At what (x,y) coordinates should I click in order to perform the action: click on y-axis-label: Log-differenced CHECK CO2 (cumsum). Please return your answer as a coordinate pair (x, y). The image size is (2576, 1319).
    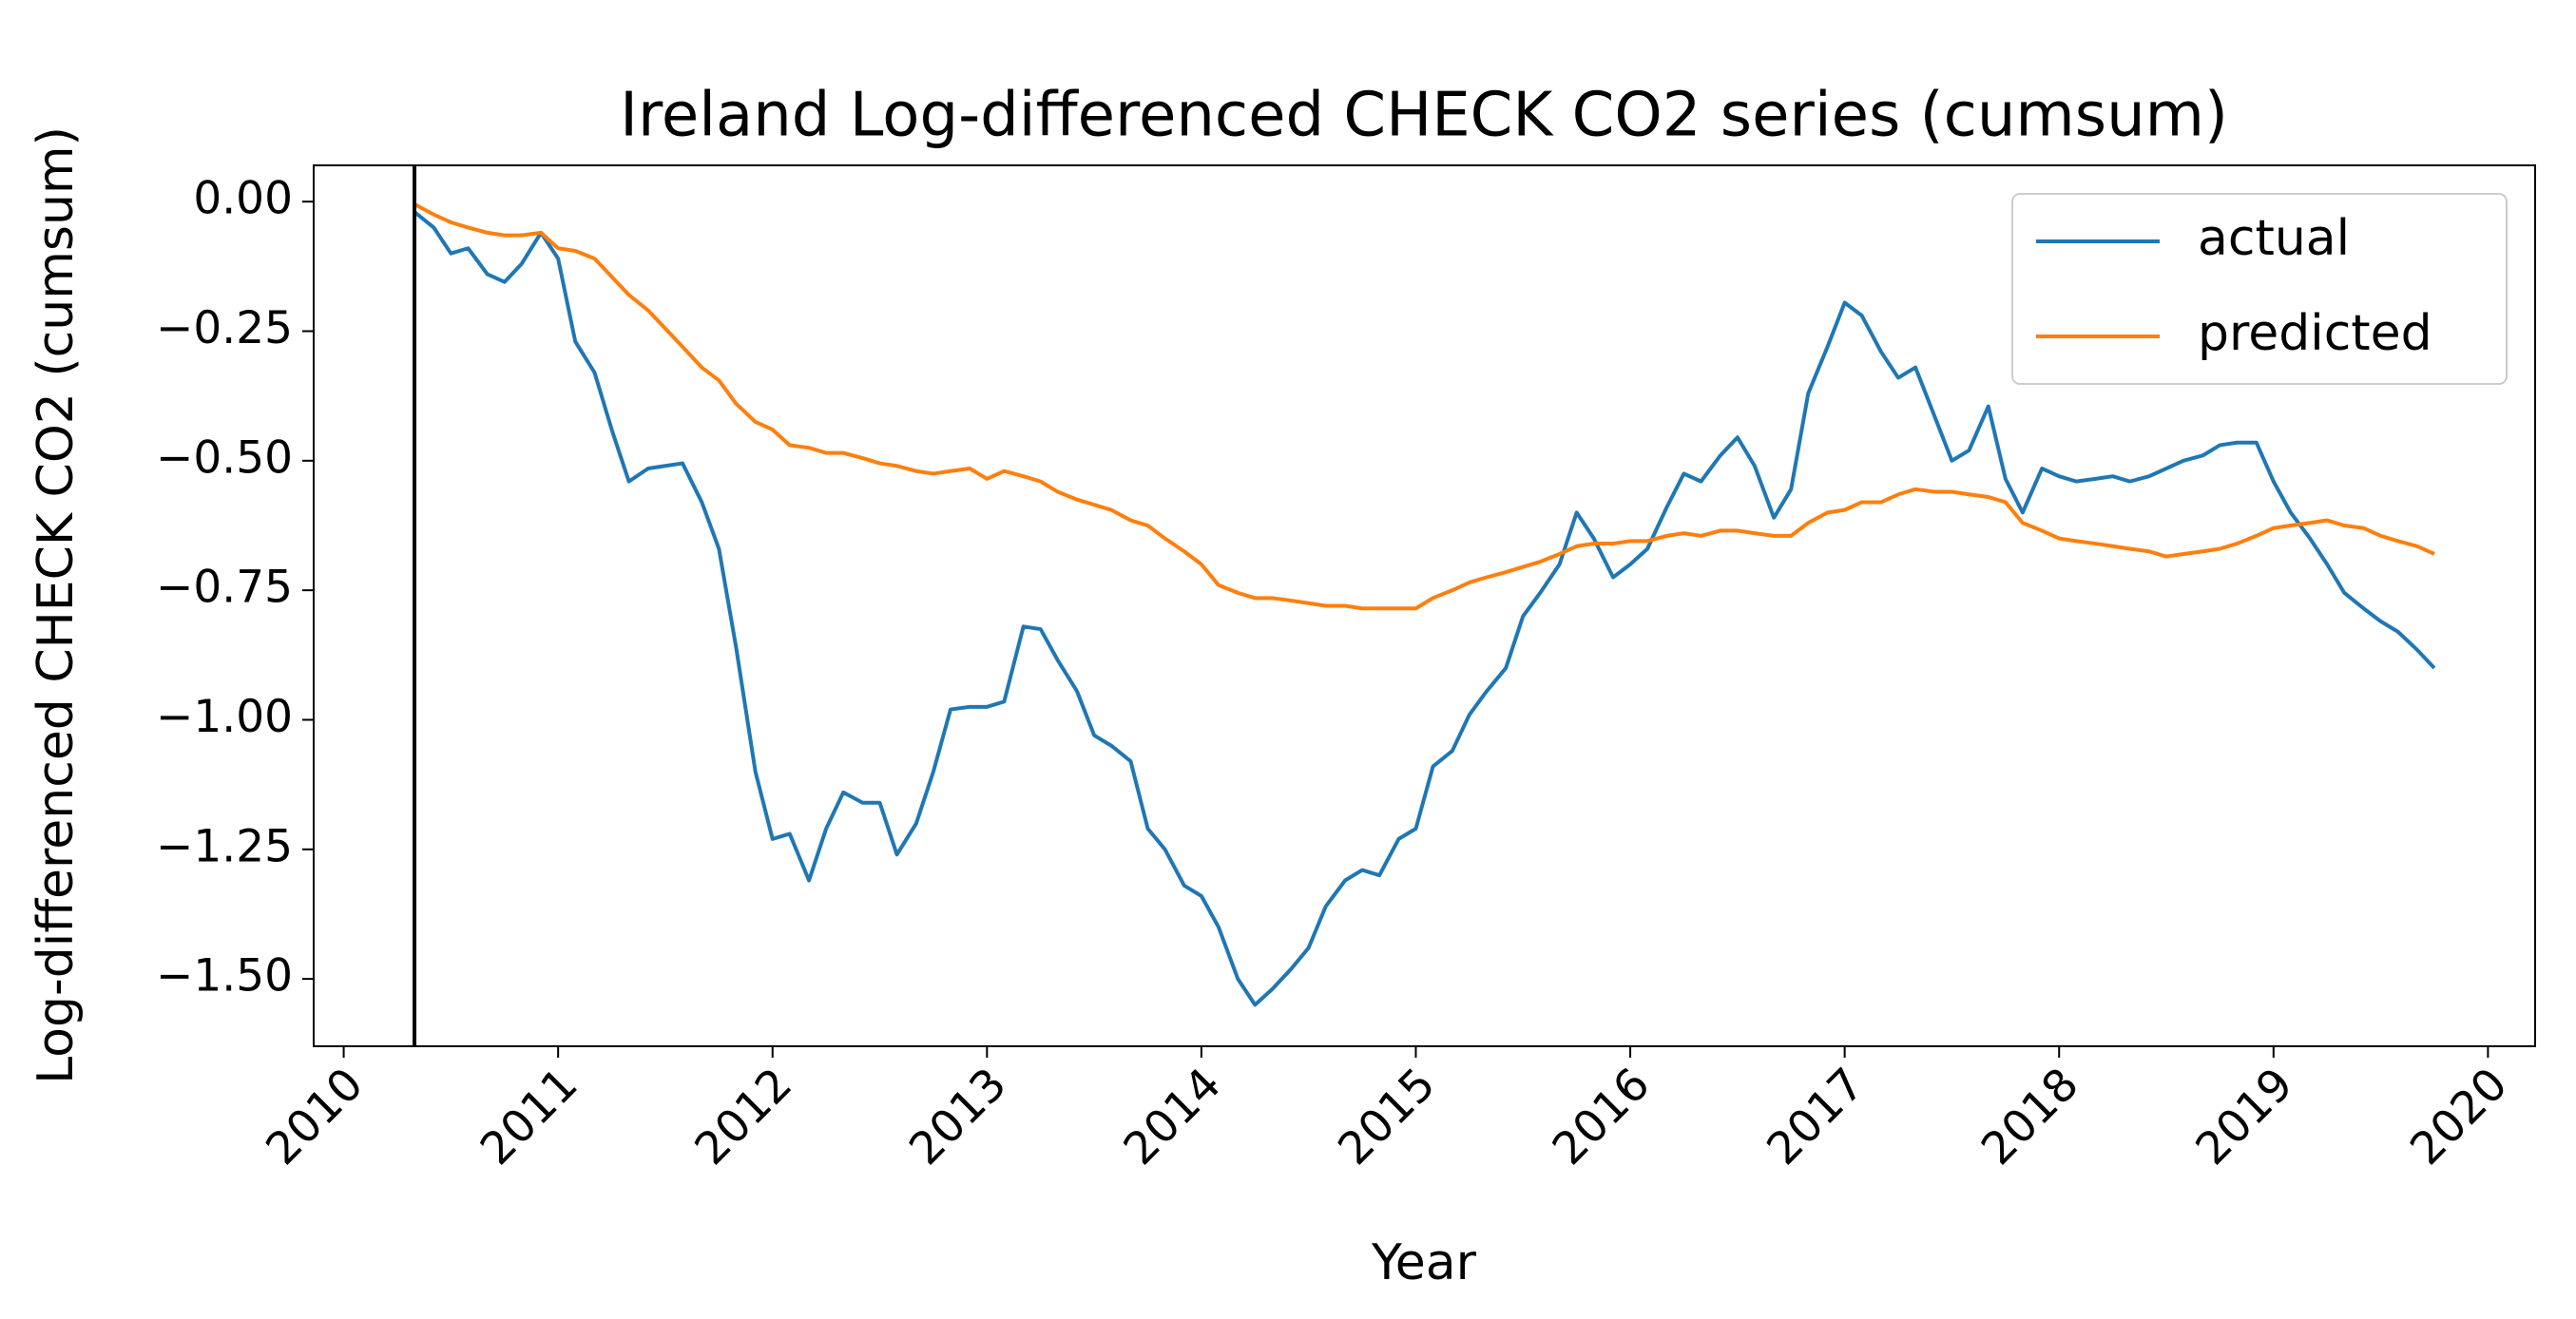
    Looking at the image, I should click on (57, 605).